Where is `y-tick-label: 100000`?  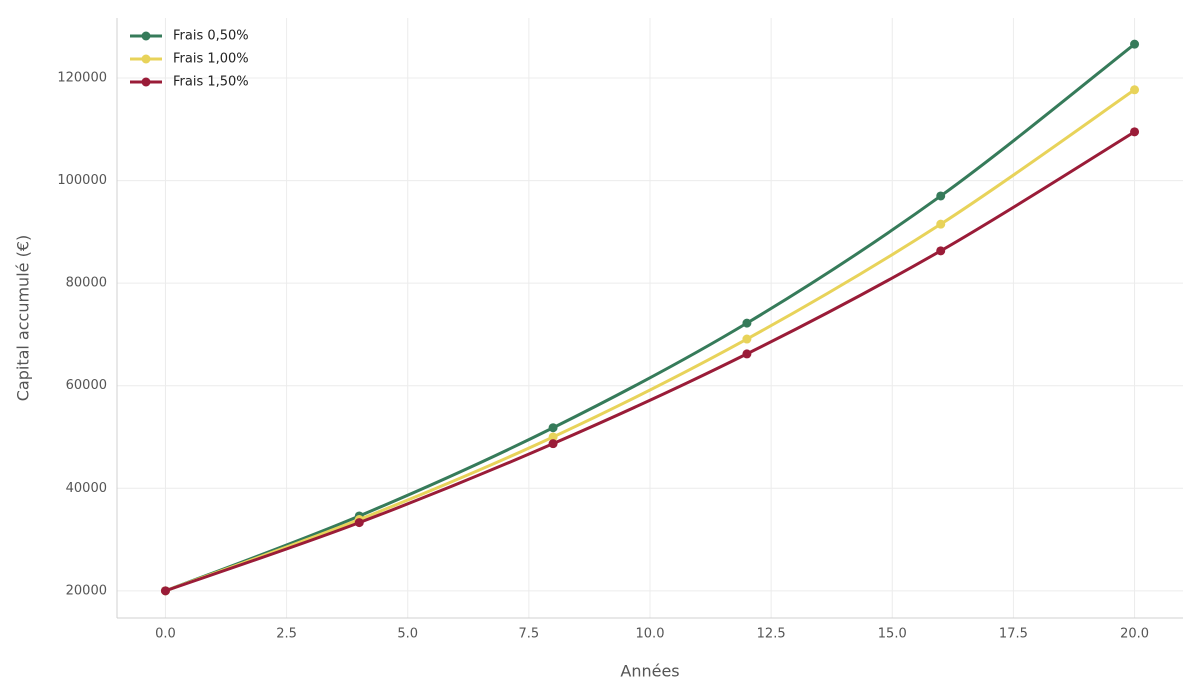
y-tick-label: 100000 is located at coordinates (82, 180).